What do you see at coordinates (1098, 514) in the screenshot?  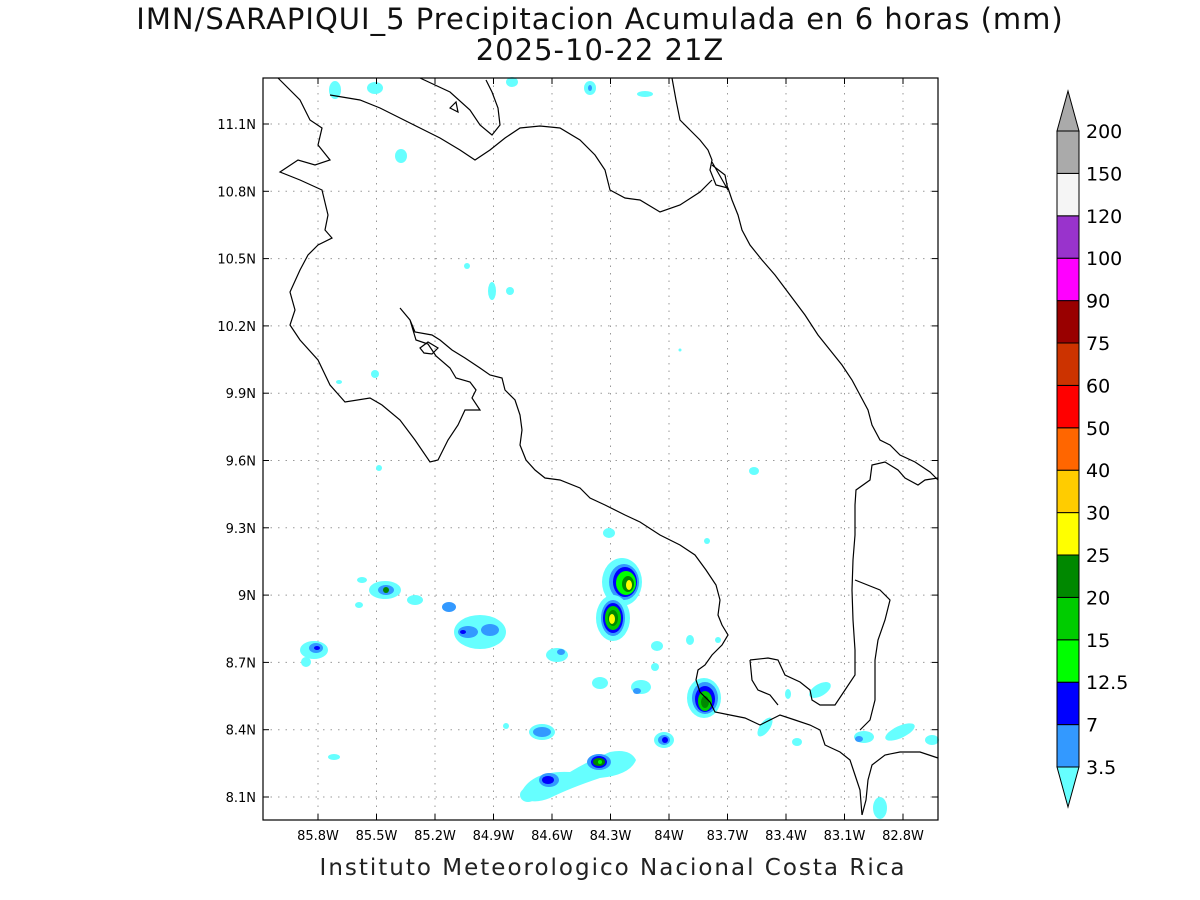 I see `legend-label: 30` at bounding box center [1098, 514].